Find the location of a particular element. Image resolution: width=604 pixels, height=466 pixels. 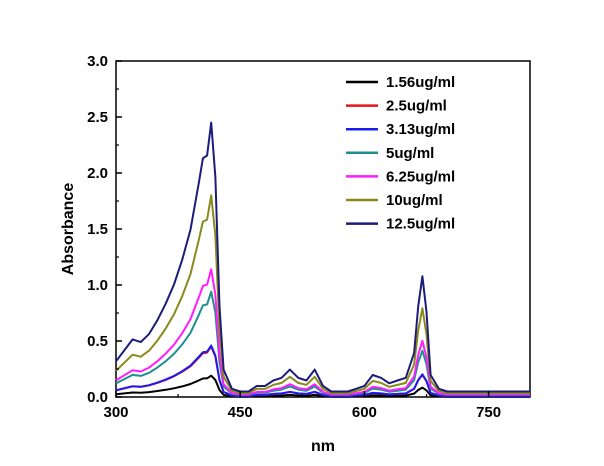

y-tick-label: 0.5 is located at coordinates (97, 341).